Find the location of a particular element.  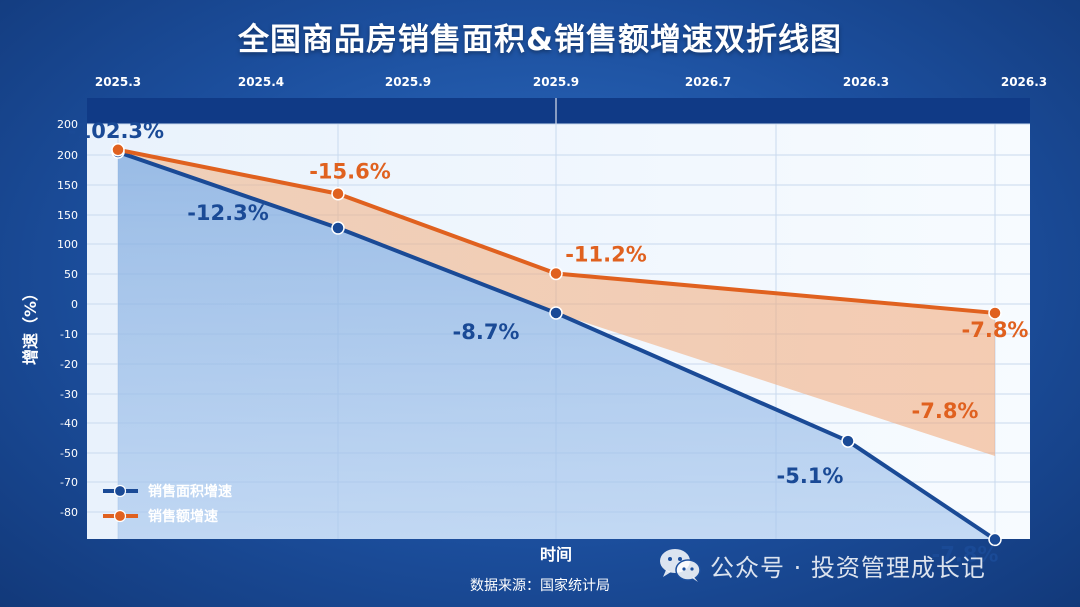

watermark: 公众号 · 投资管理成长记 is located at coordinates (822, 565).